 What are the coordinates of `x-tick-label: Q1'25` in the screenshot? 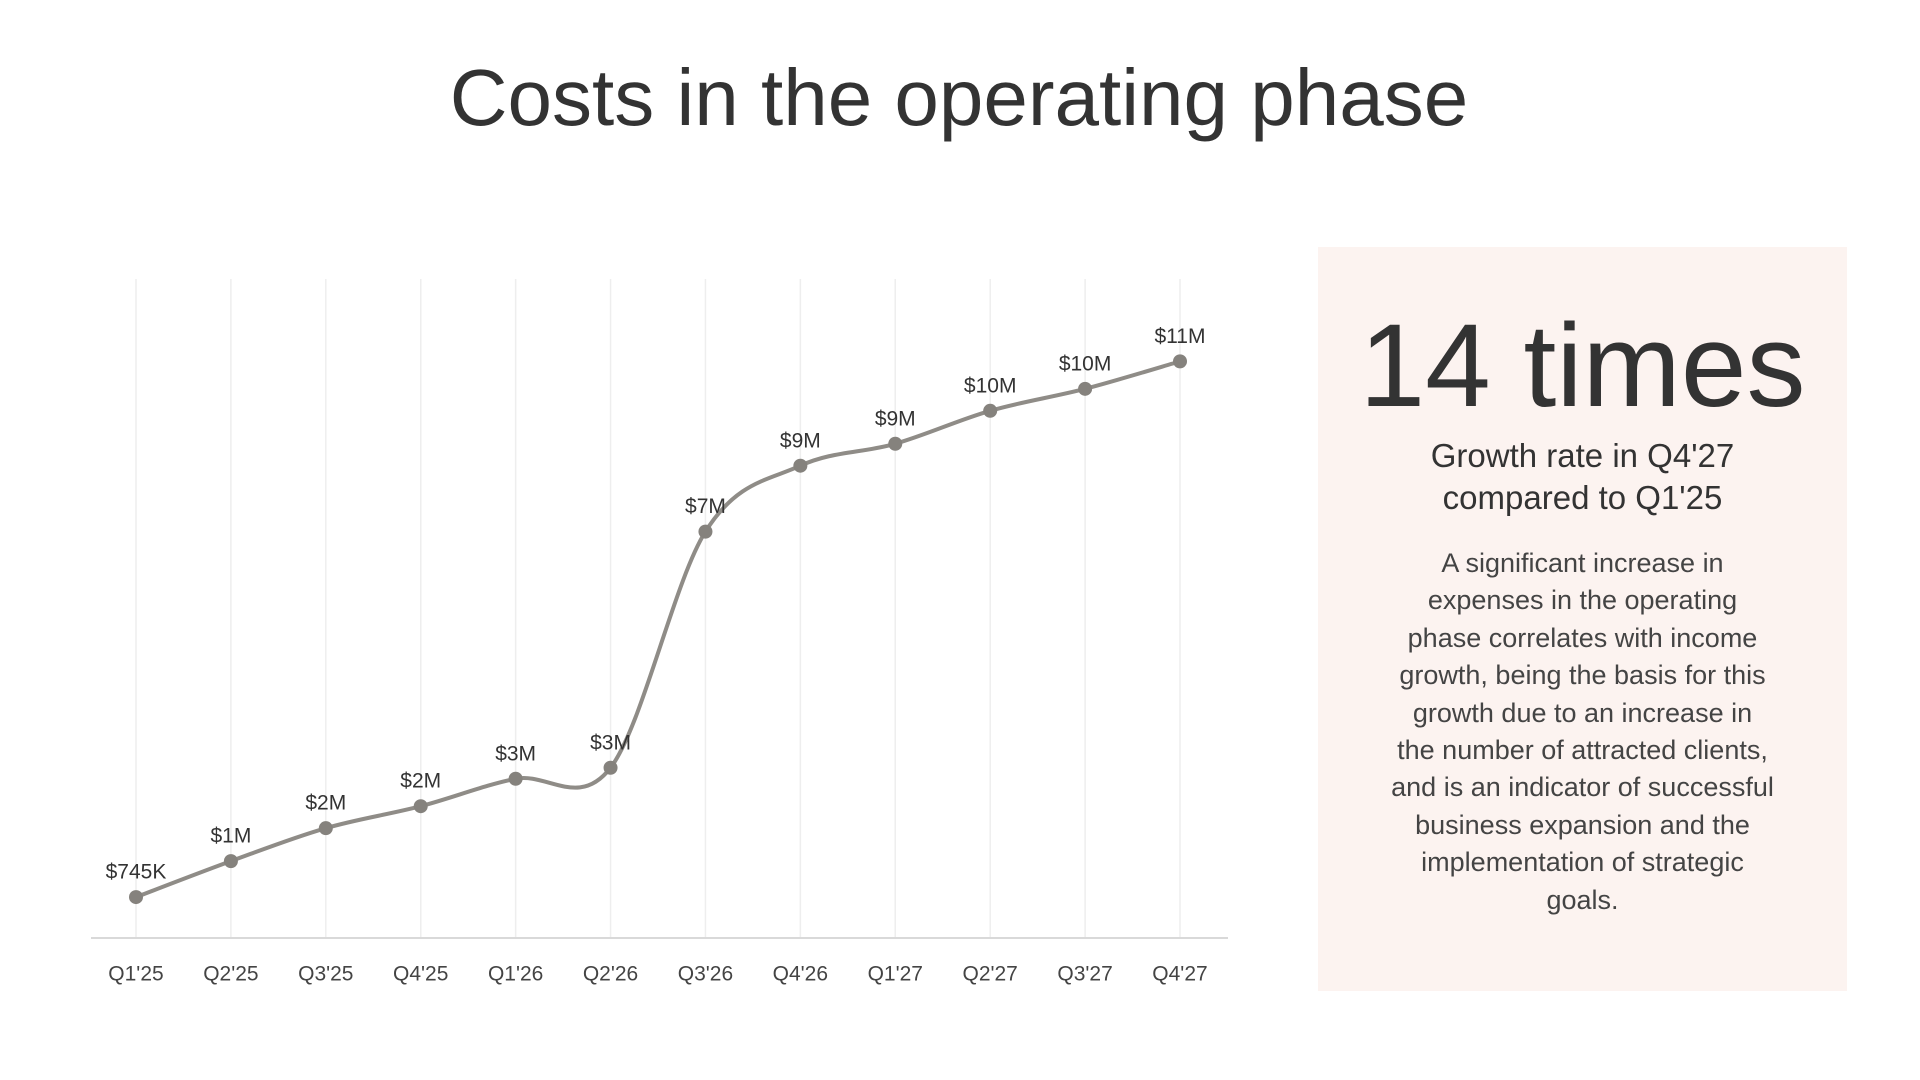 It's located at (135, 974).